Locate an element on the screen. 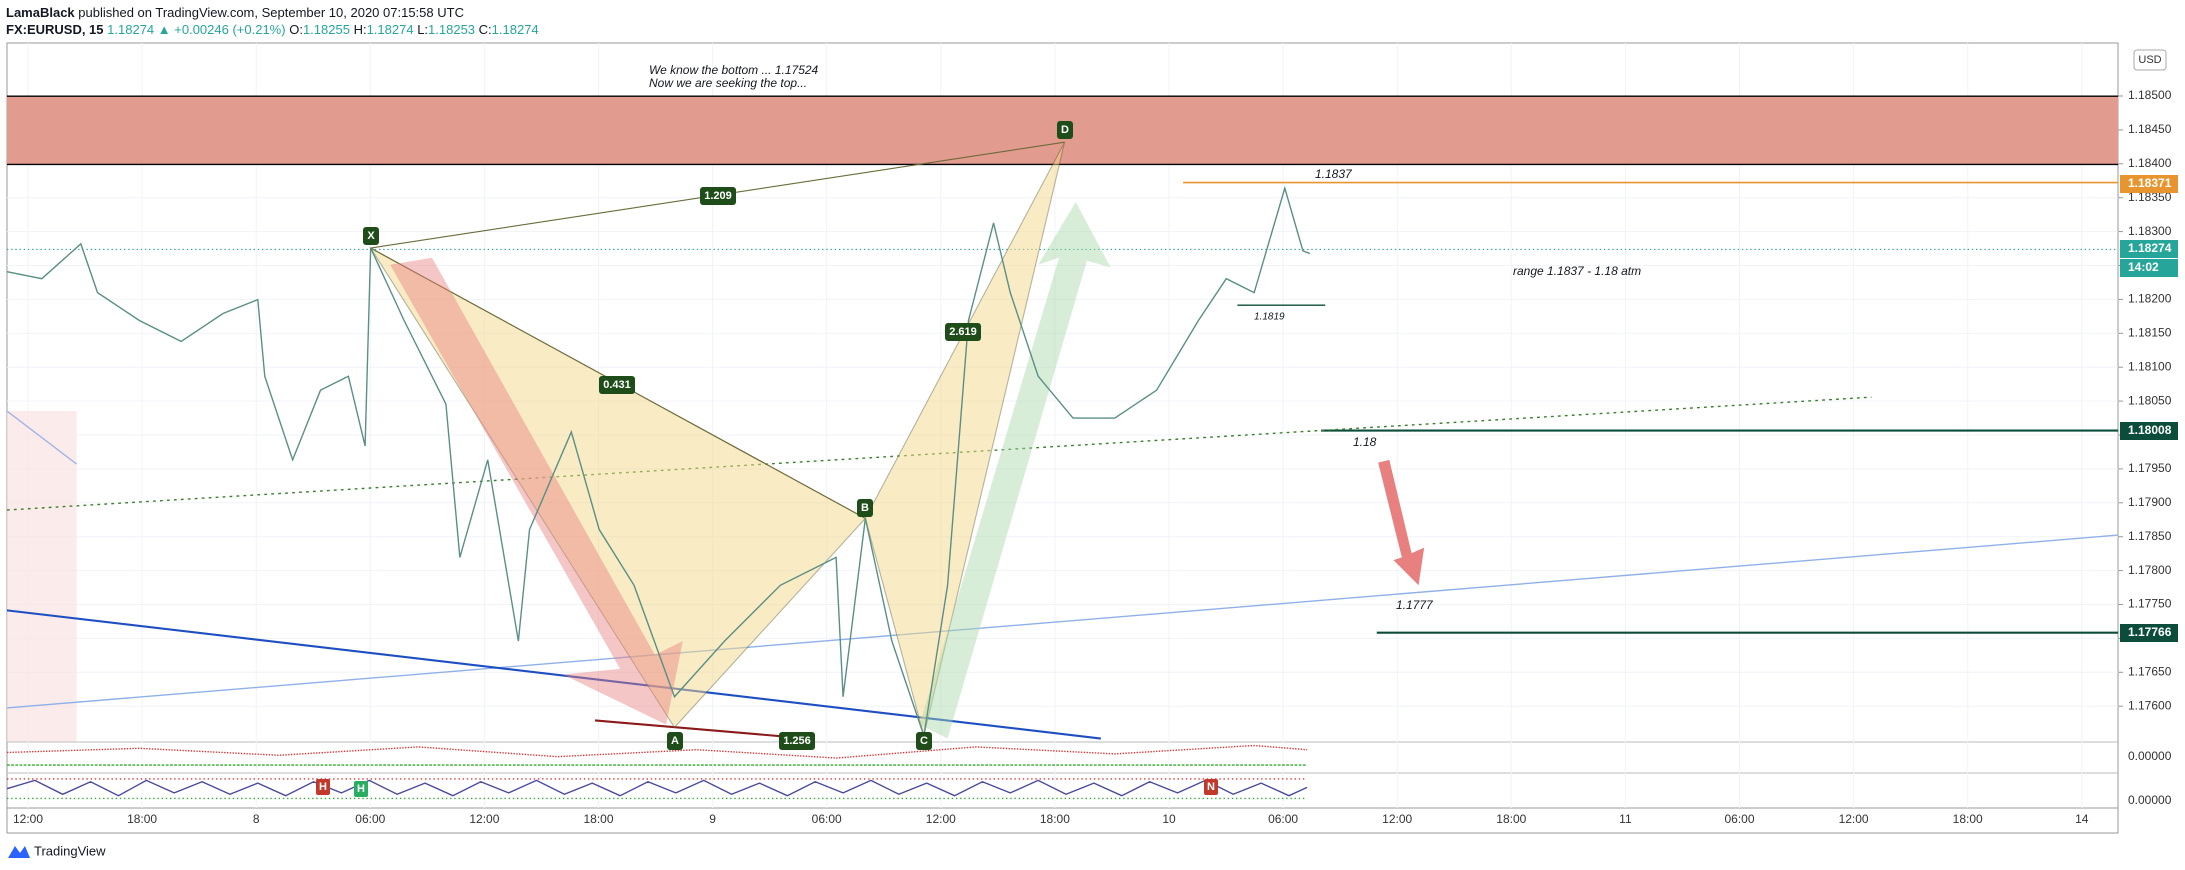  price-tag-label: 1.17766 is located at coordinates (2150, 632).